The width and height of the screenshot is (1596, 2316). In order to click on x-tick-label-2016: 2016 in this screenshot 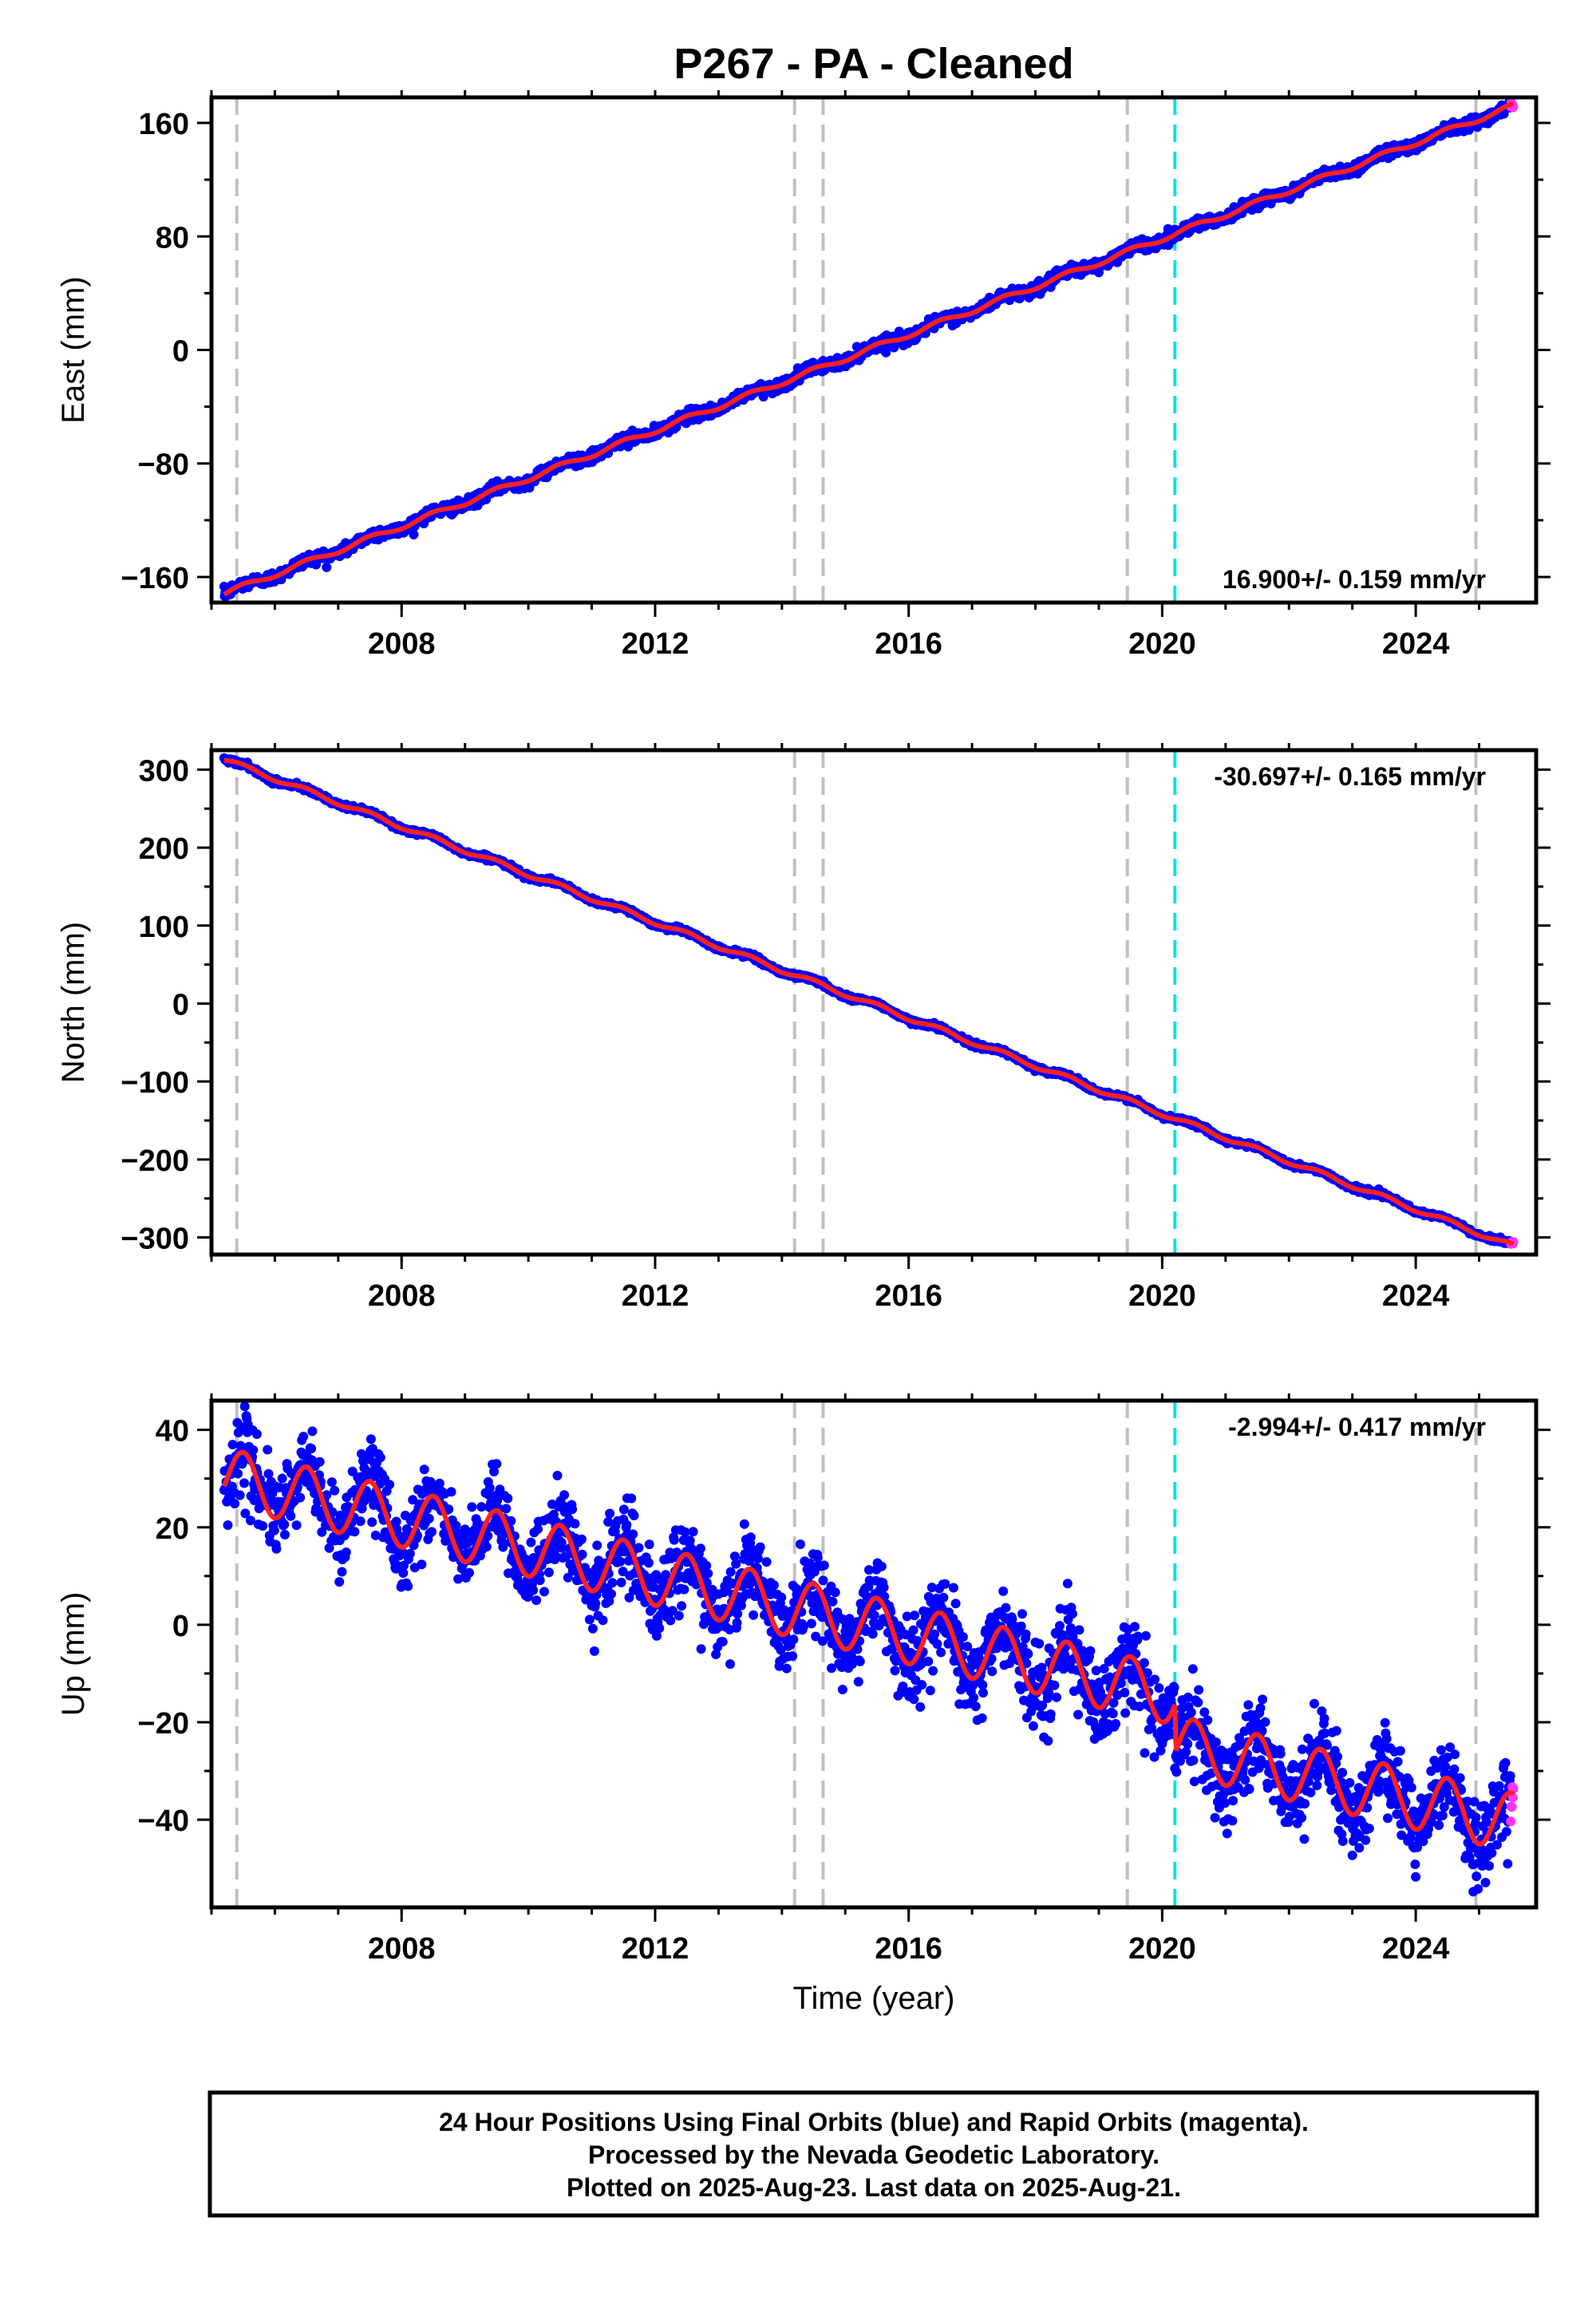, I will do `click(908, 644)`.